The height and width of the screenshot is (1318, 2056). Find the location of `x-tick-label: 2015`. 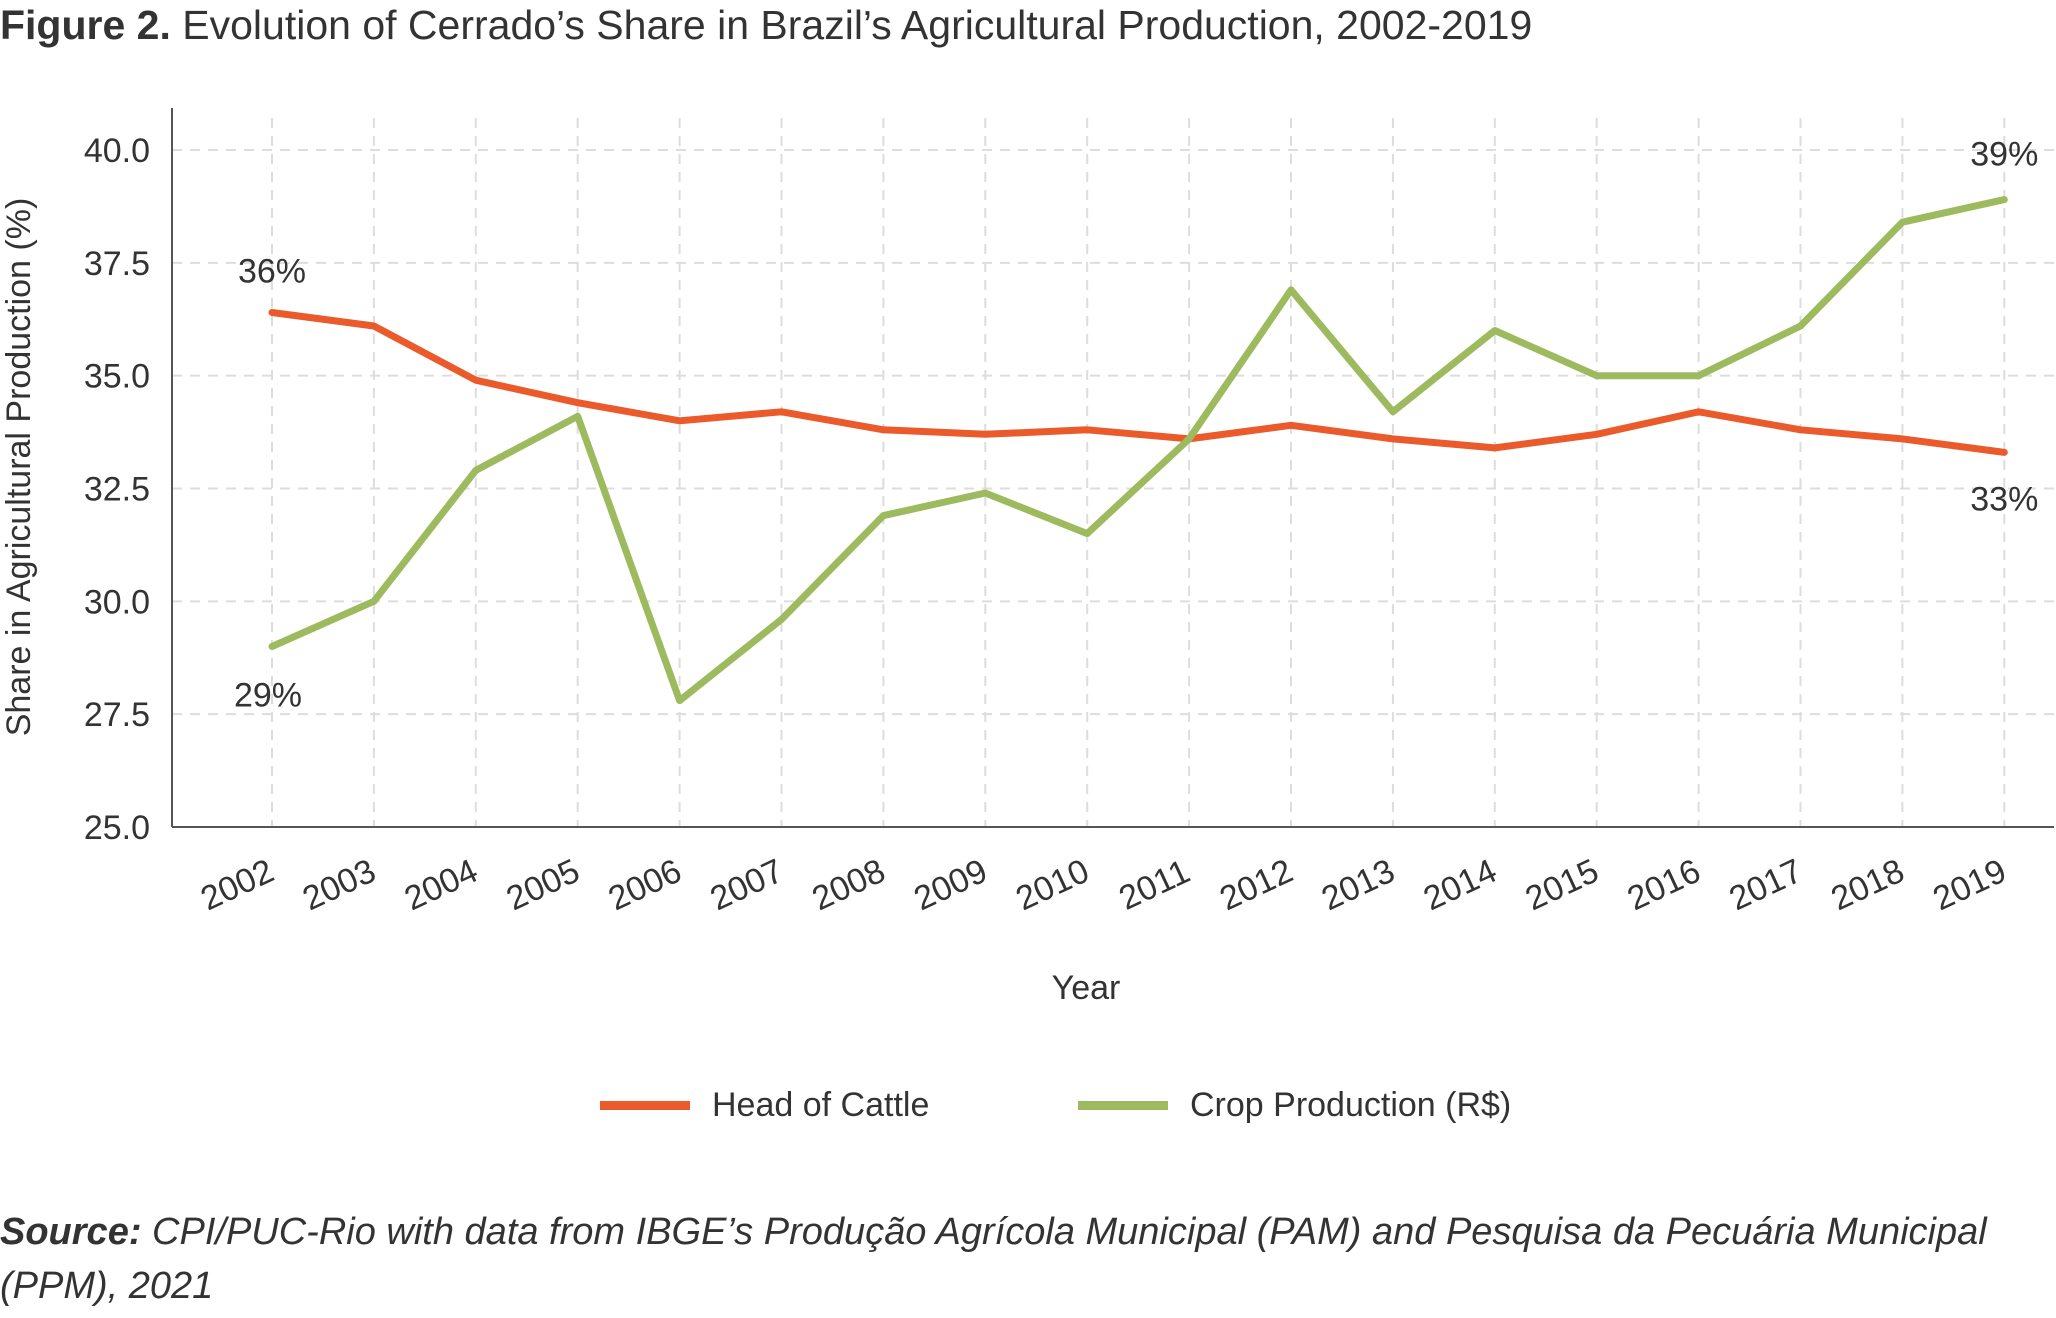

x-tick-label: 2015 is located at coordinates (1562, 885).